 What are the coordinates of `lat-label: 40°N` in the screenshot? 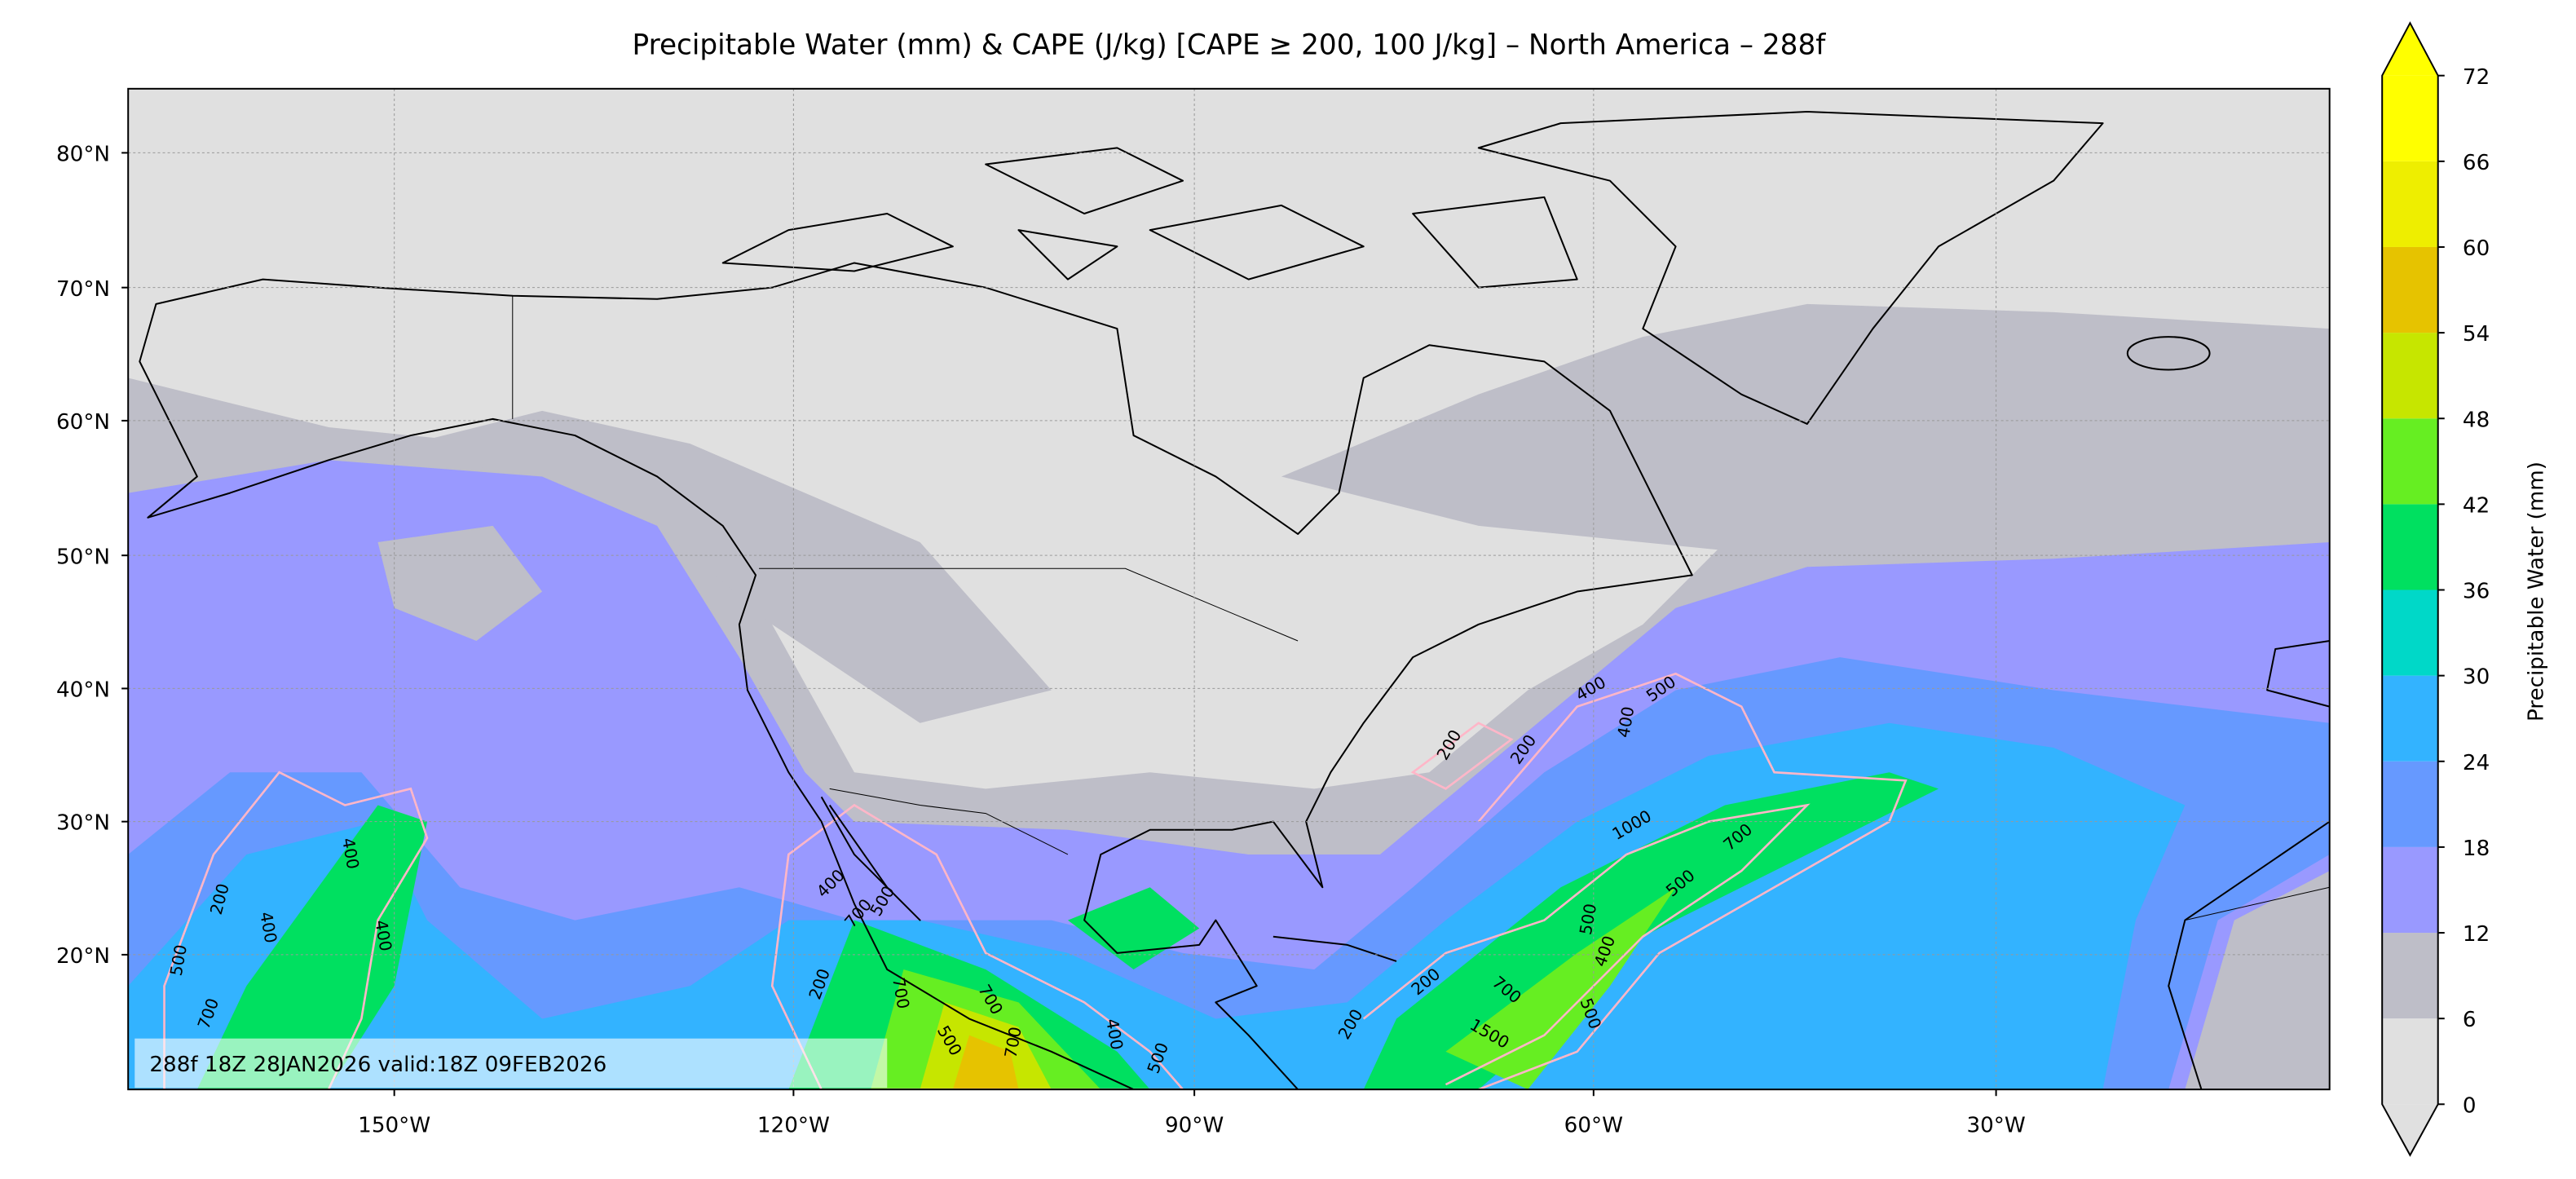 It's located at (83, 690).